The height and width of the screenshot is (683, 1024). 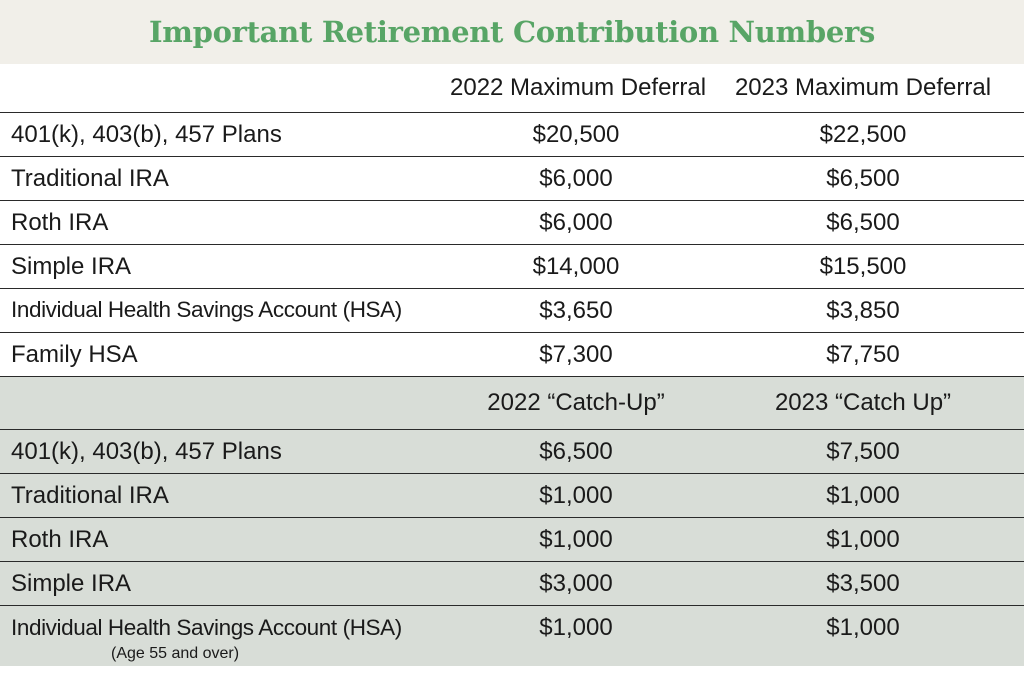 I want to click on value-2022: $14,000, so click(x=576, y=266).